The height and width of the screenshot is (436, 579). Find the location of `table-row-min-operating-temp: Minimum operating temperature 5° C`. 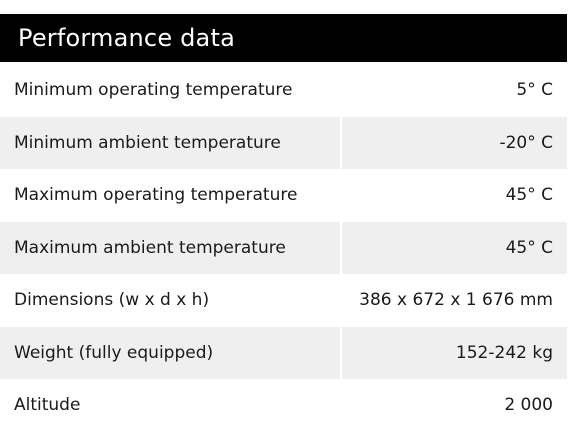

table-row-min-operating-temp: Minimum operating temperature 5° C is located at coordinates (283, 90).